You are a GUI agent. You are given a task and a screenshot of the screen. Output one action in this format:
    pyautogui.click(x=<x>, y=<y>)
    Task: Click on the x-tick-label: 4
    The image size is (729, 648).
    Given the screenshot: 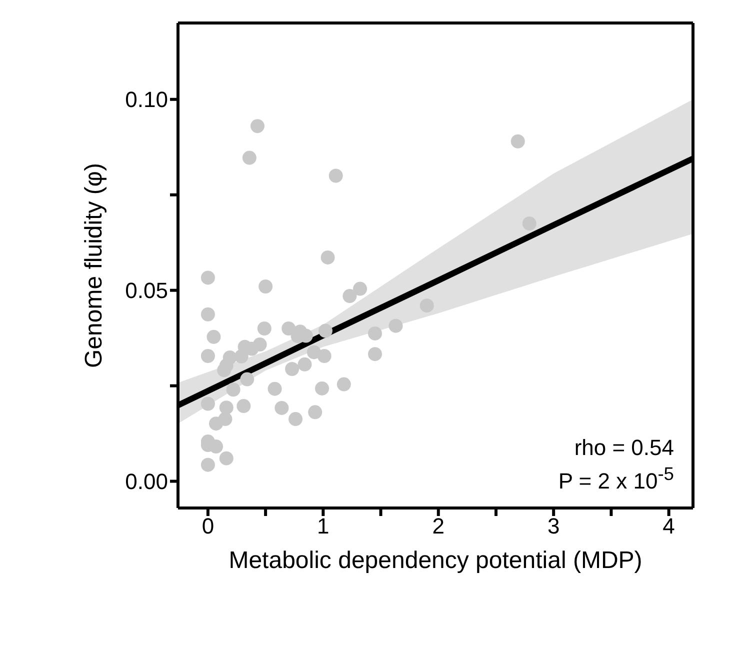 What is the action you would take?
    pyautogui.click(x=668, y=526)
    